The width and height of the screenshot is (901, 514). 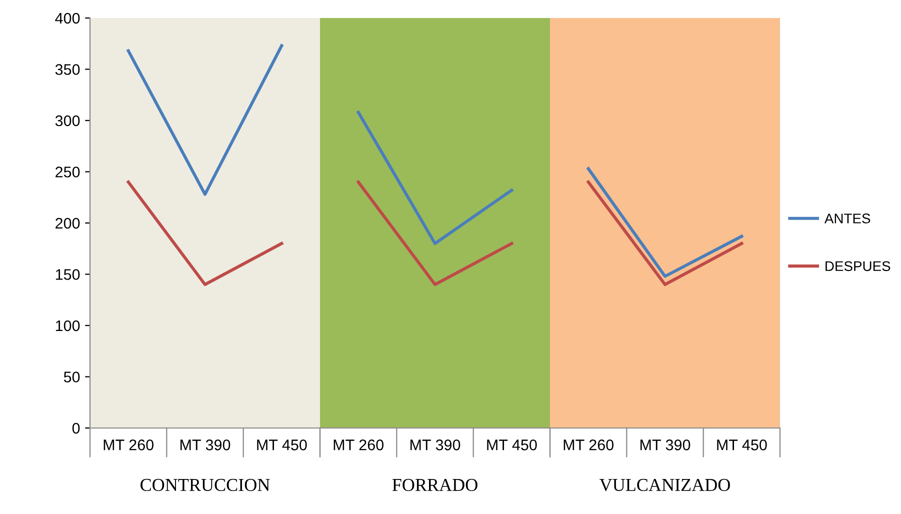 I want to click on legend-label: DESPUES, so click(x=858, y=266).